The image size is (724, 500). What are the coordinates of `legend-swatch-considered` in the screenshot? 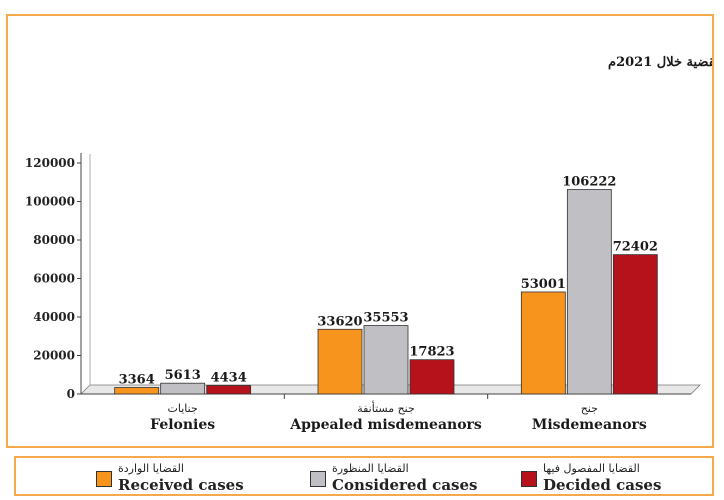 It's located at (318, 479).